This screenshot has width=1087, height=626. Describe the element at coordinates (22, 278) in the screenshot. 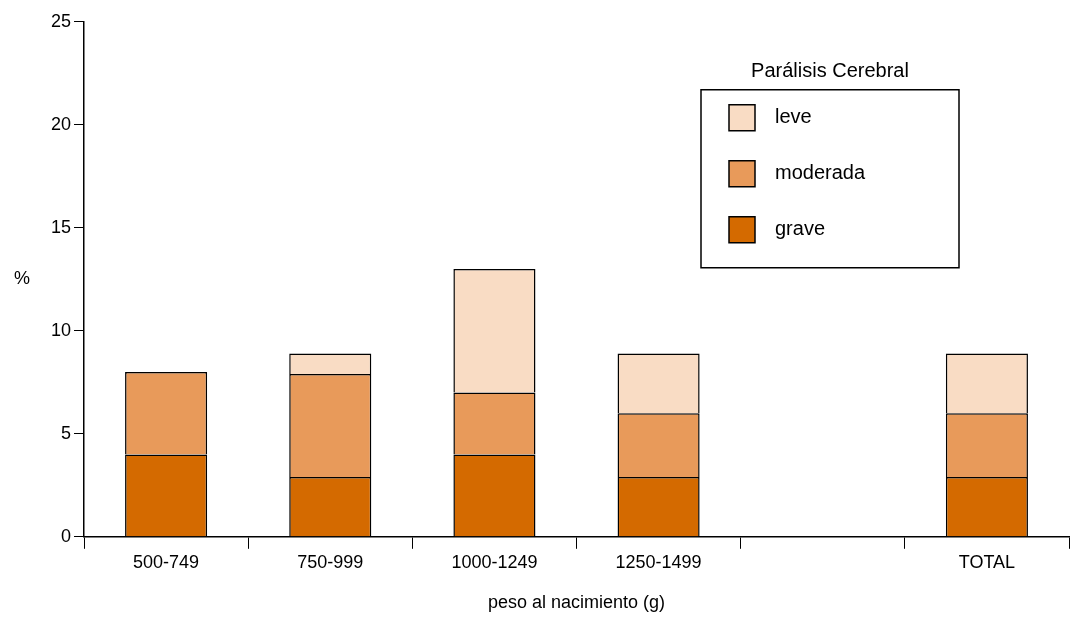

I see `y-axis-title: %` at that location.